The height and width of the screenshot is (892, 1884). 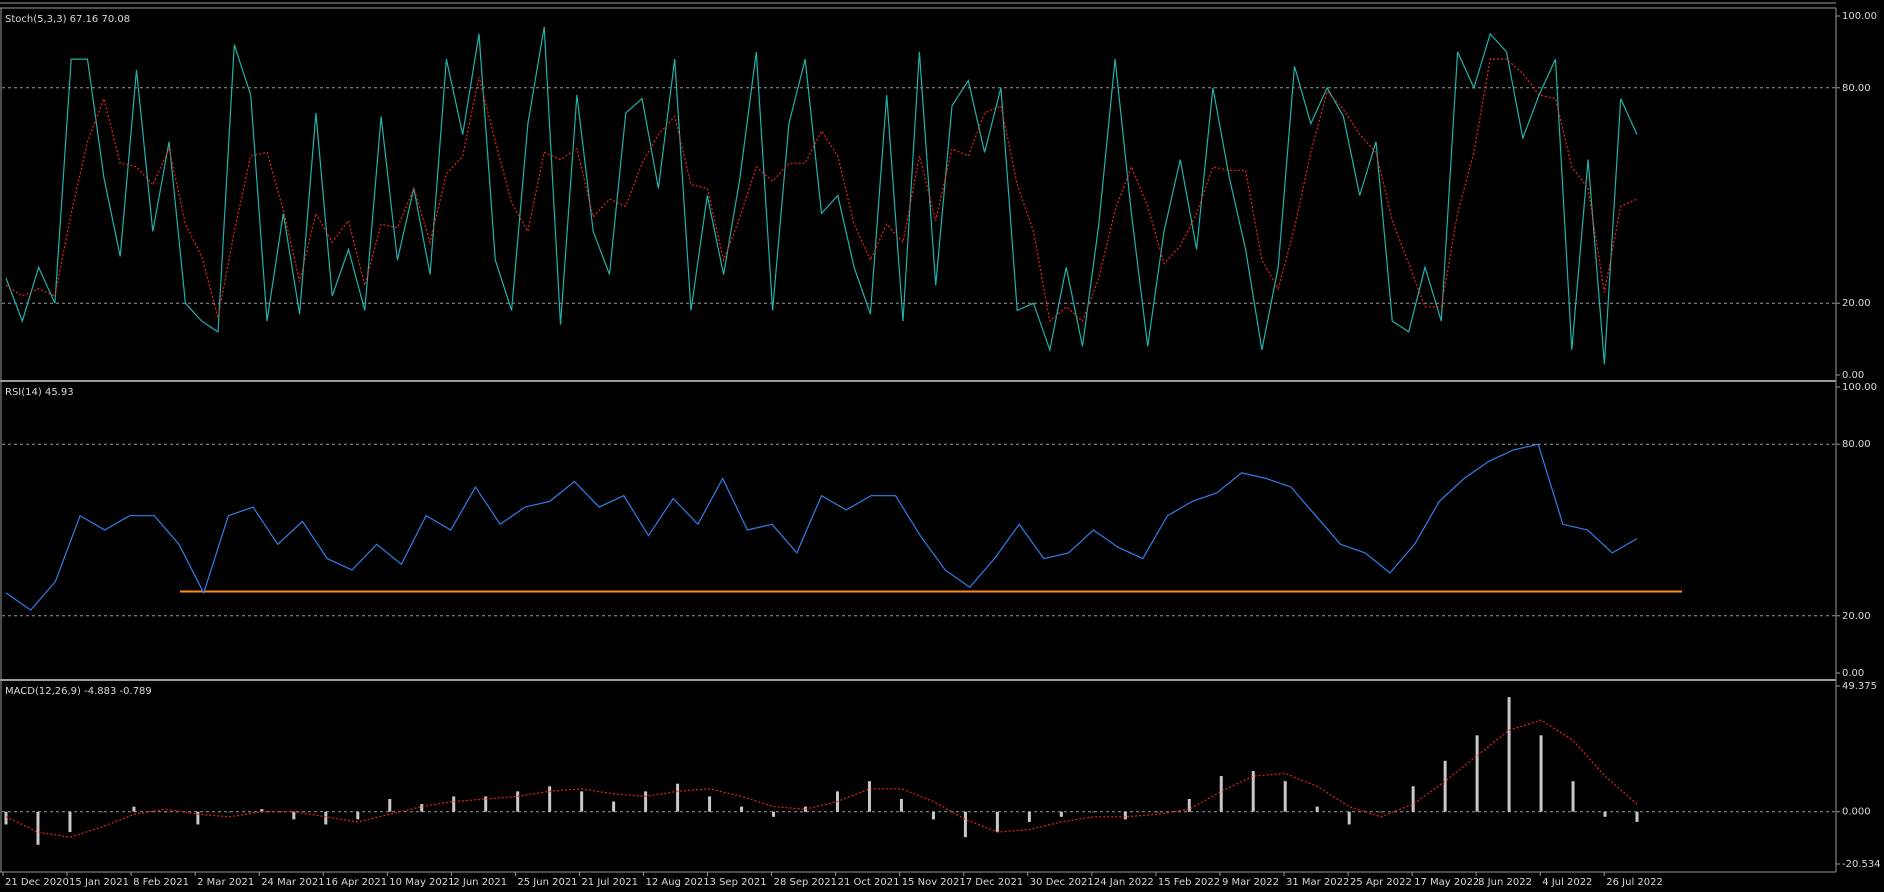 I want to click on x-tick-label: 3 Sep 2021, so click(x=738, y=882).